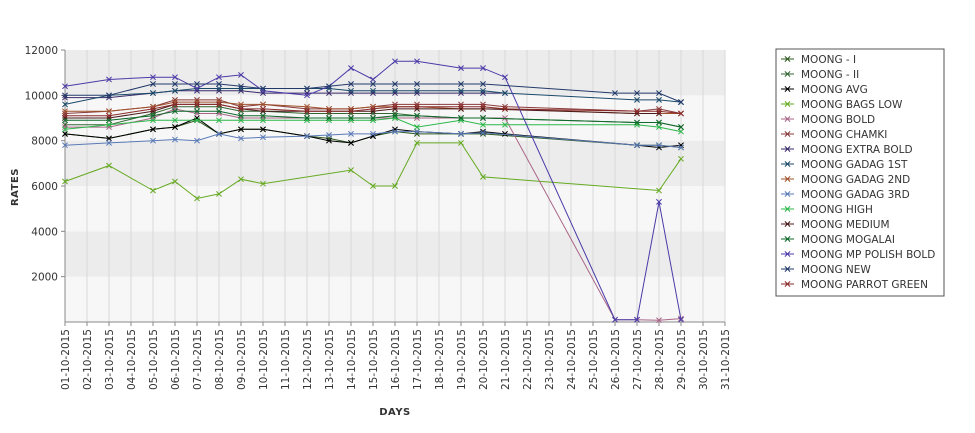 The height and width of the screenshot is (433, 975). I want to click on legend-label: MOONG - II, so click(830, 75).